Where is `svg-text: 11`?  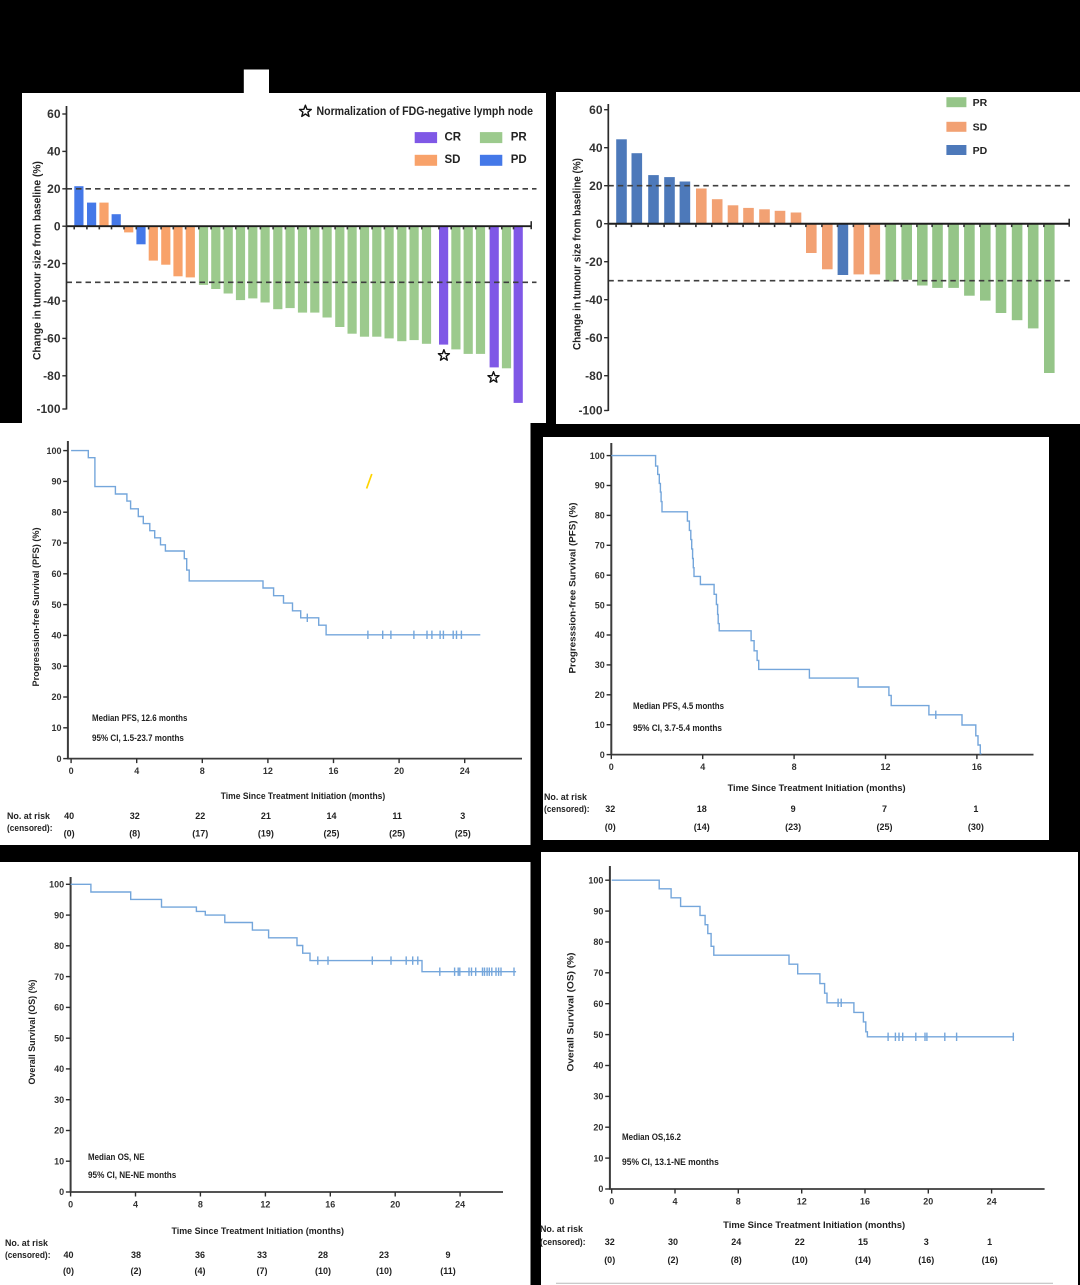
svg-text: 11 is located at coordinates (397, 816).